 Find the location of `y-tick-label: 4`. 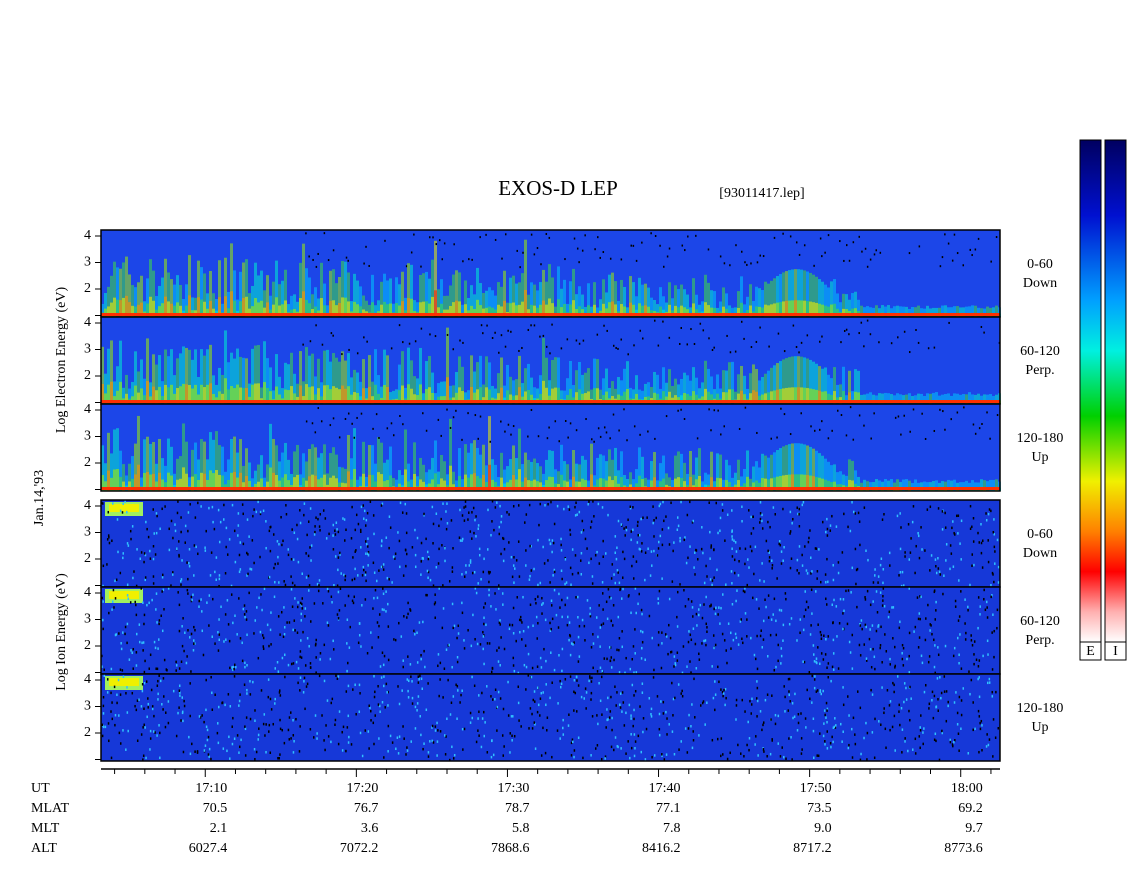

y-tick-label: 4 is located at coordinates (87, 409).